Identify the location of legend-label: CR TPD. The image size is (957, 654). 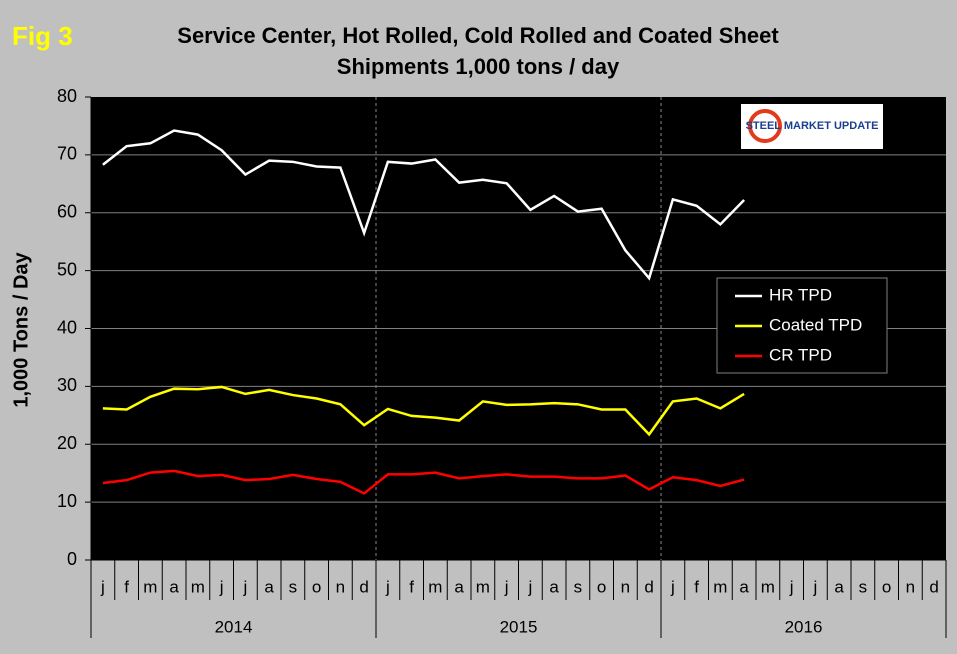
(800, 354).